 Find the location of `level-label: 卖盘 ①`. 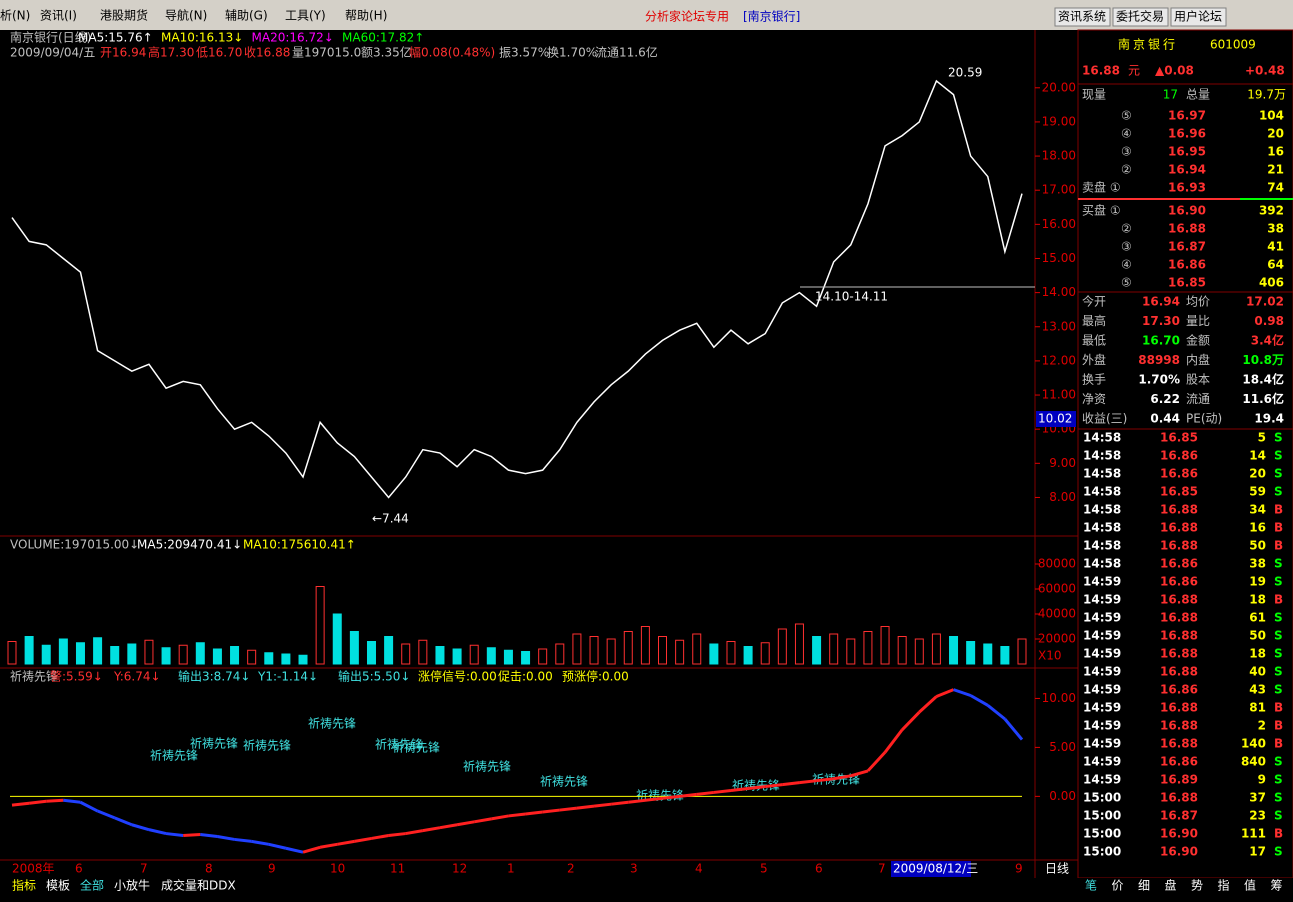

level-label: 卖盘 ① is located at coordinates (1101, 187).